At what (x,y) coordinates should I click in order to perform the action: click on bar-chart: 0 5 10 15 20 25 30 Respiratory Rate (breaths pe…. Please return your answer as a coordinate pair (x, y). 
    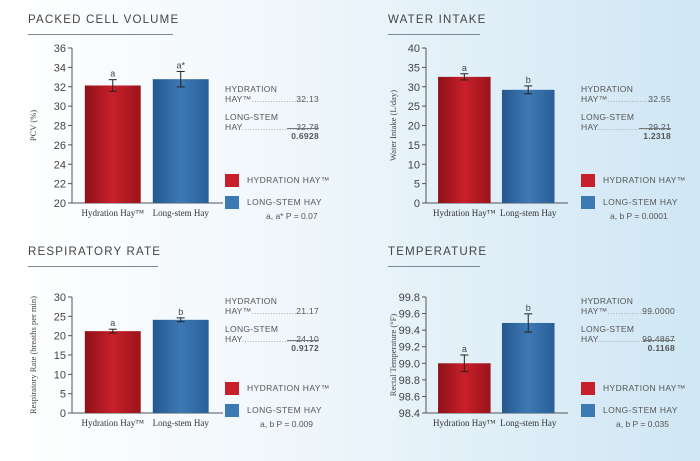
    Looking at the image, I should click on (125, 360).